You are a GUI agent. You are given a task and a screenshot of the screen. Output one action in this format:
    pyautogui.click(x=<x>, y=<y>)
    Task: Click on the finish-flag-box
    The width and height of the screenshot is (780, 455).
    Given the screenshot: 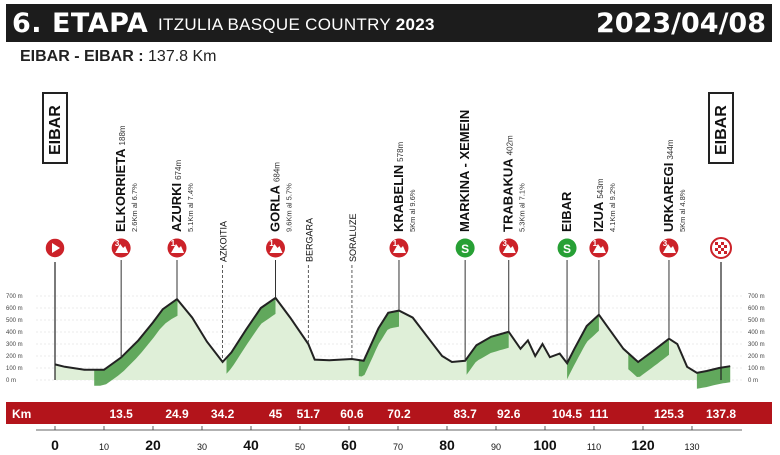 What is the action you would take?
    pyautogui.click(x=721, y=128)
    